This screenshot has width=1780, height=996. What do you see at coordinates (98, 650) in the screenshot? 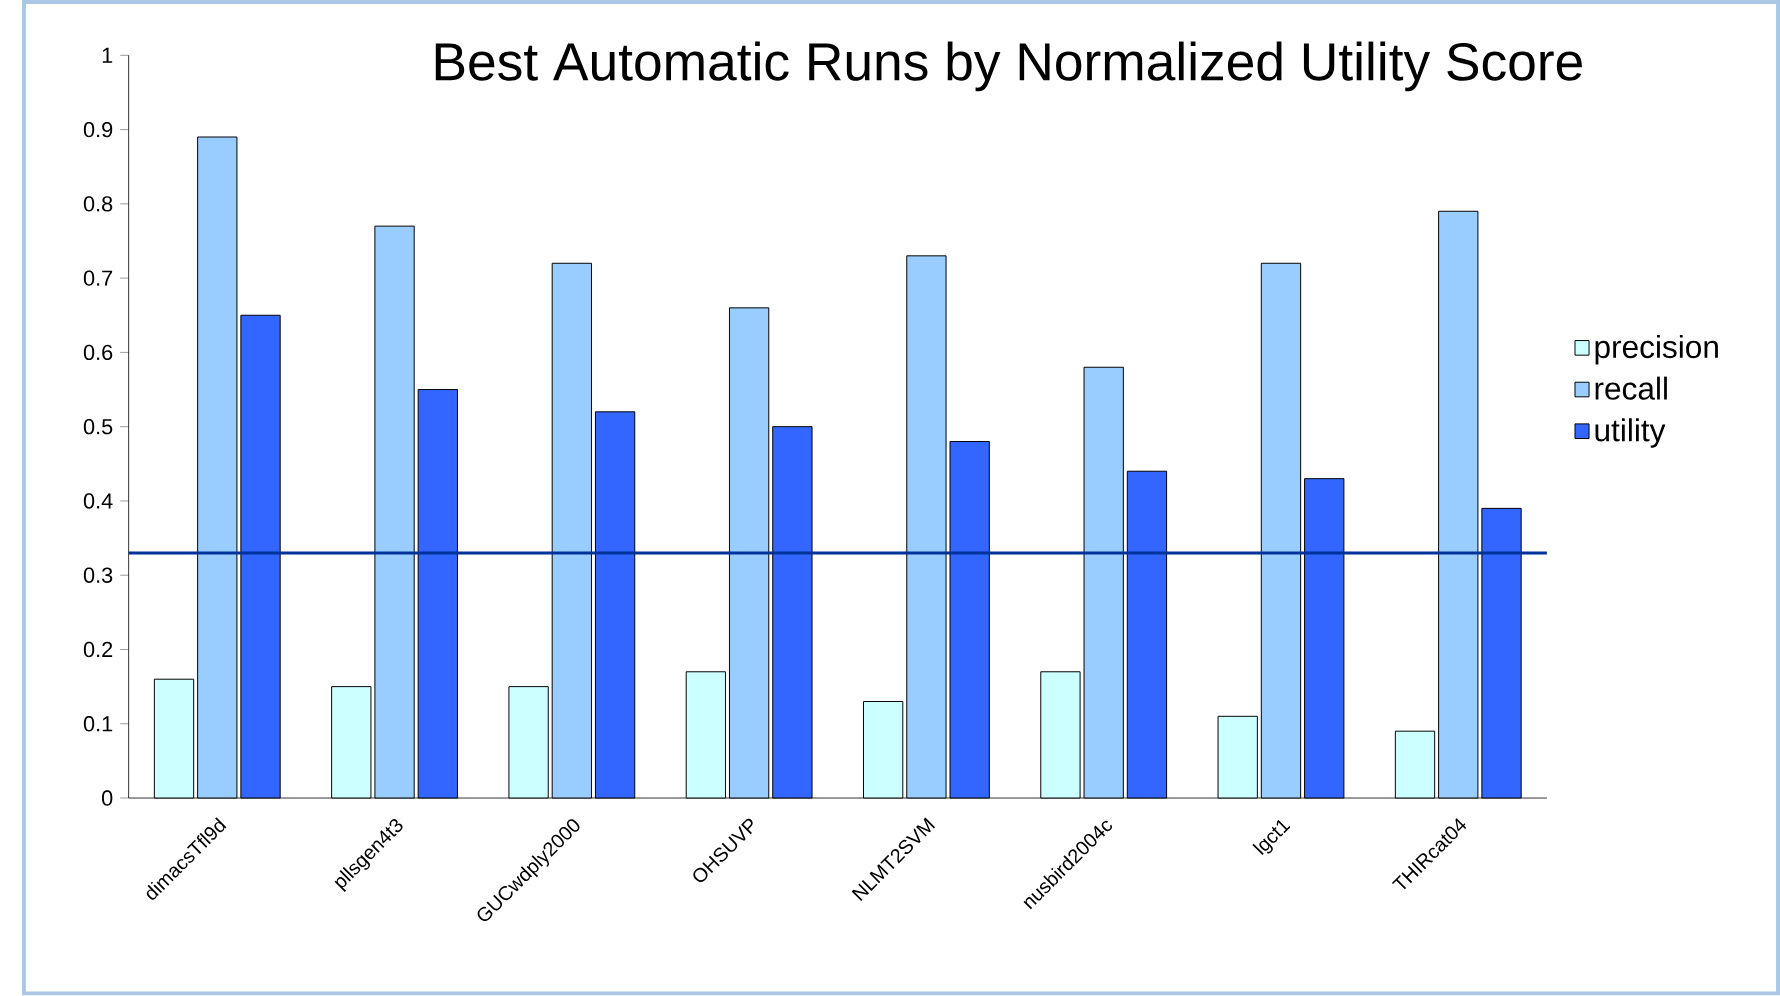
I see `y-tick-label: 0.2` at bounding box center [98, 650].